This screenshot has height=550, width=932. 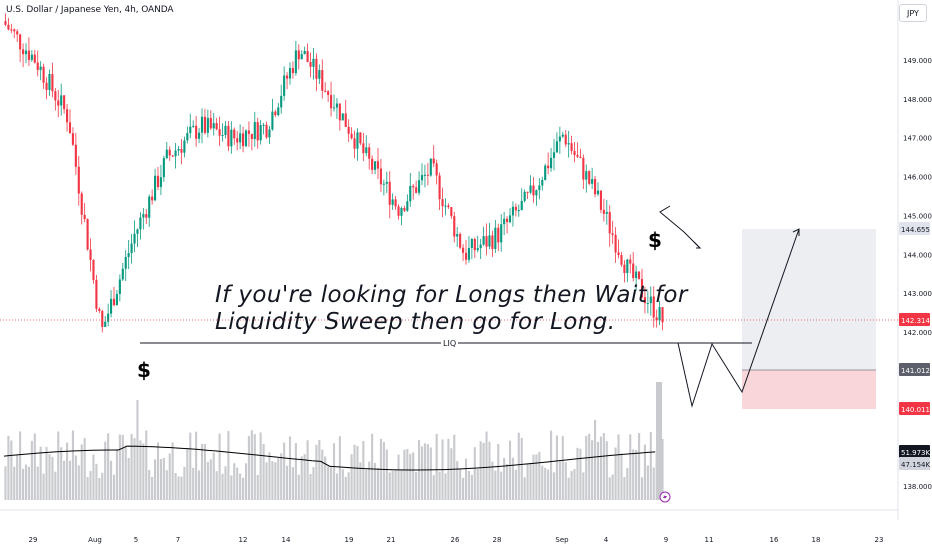 I want to click on x-tick-label: 29, so click(x=33, y=540).